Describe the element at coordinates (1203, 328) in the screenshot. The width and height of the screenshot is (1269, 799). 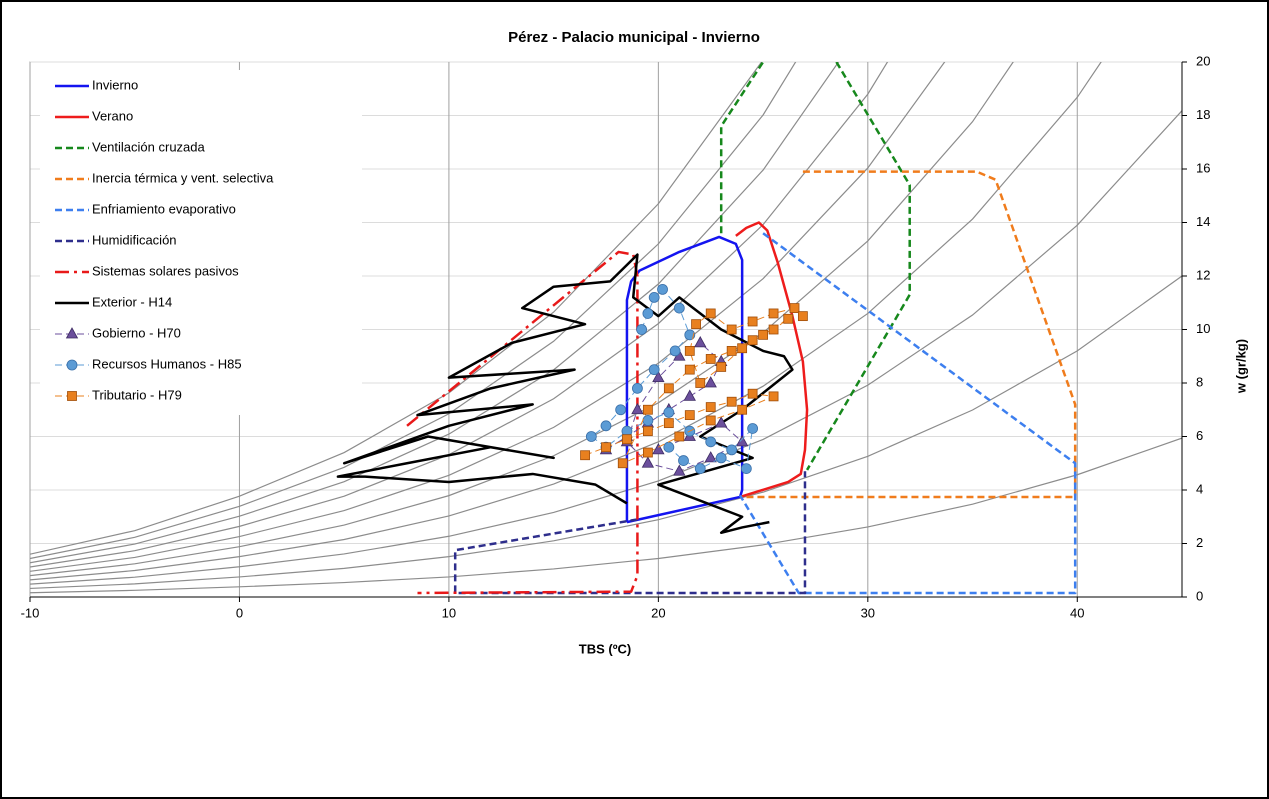
I see `y-tick-label: 10` at that location.